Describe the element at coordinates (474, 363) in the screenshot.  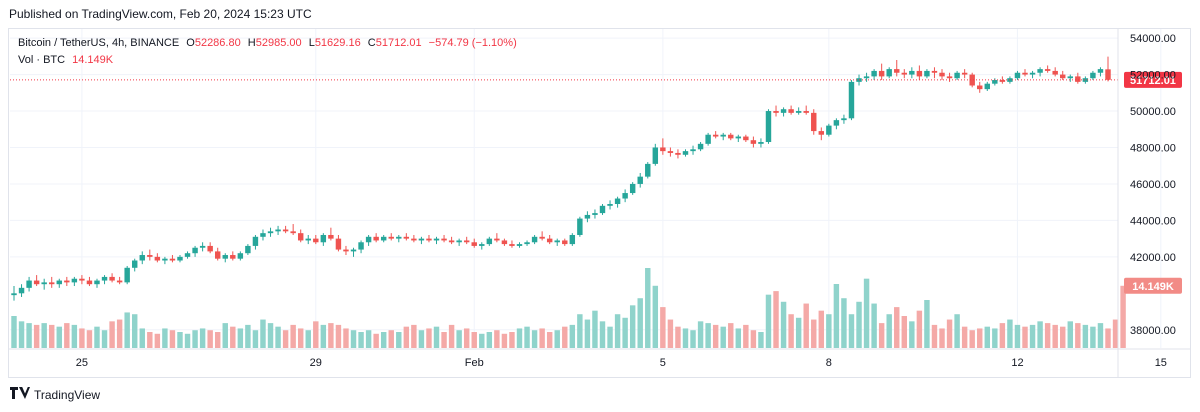
I see `time-tick-label: Feb` at that location.